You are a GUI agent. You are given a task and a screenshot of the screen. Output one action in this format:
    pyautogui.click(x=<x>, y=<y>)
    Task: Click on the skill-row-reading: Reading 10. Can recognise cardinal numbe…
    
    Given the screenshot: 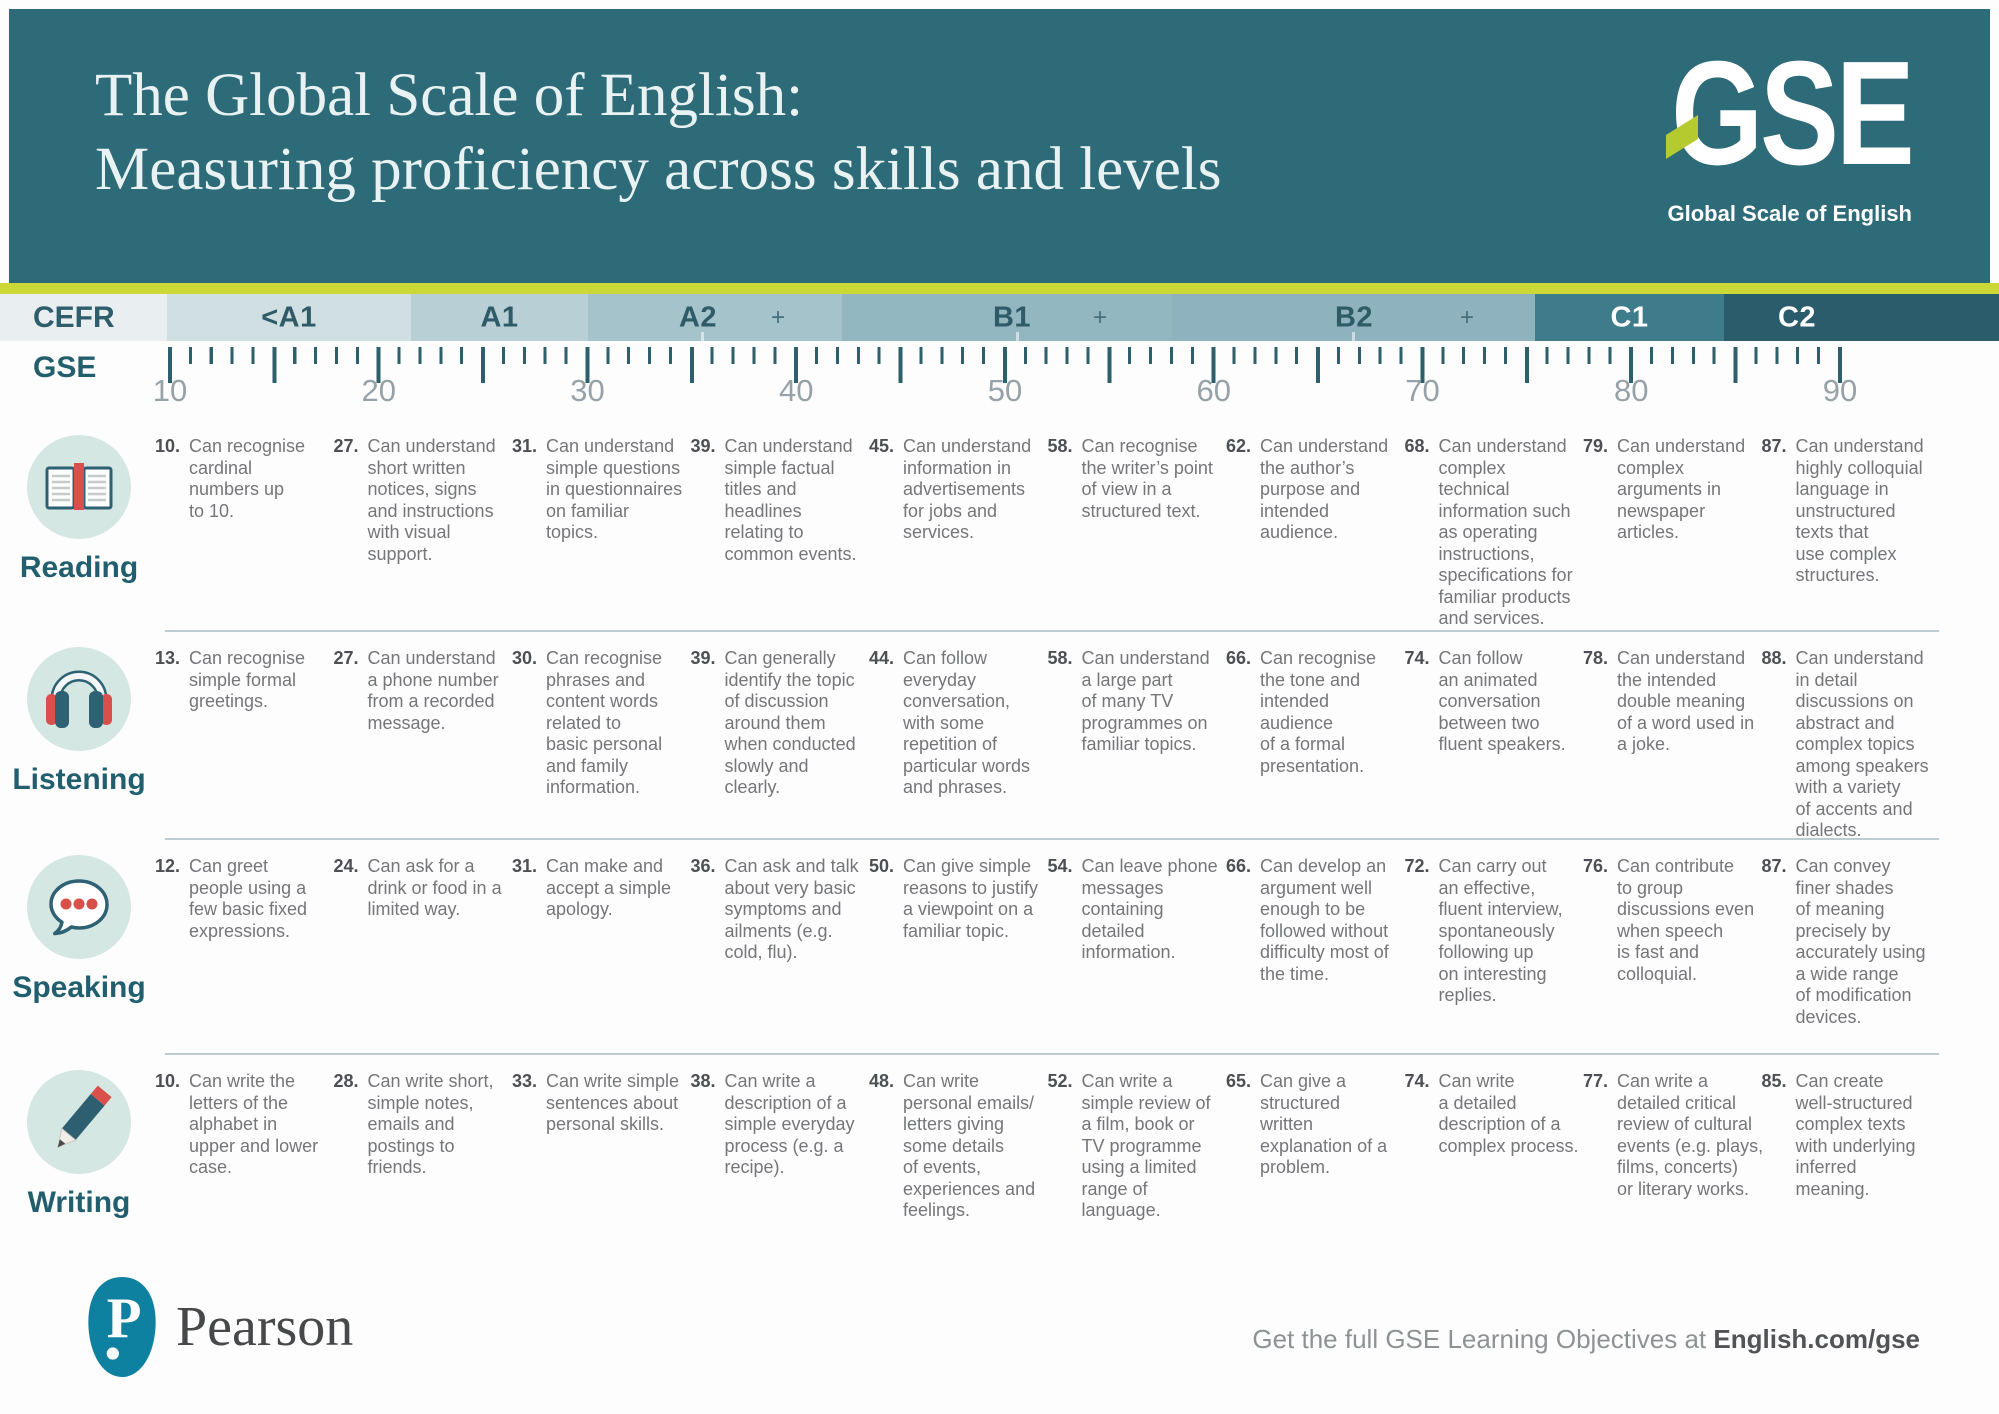 What is the action you would take?
    pyautogui.click(x=999, y=526)
    